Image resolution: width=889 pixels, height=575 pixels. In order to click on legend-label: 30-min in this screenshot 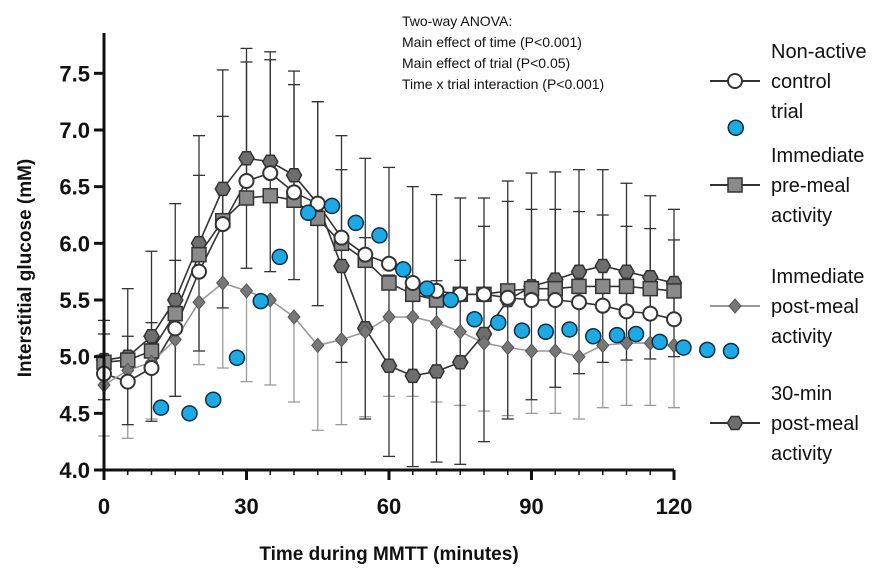, I will do `click(801, 394)`.